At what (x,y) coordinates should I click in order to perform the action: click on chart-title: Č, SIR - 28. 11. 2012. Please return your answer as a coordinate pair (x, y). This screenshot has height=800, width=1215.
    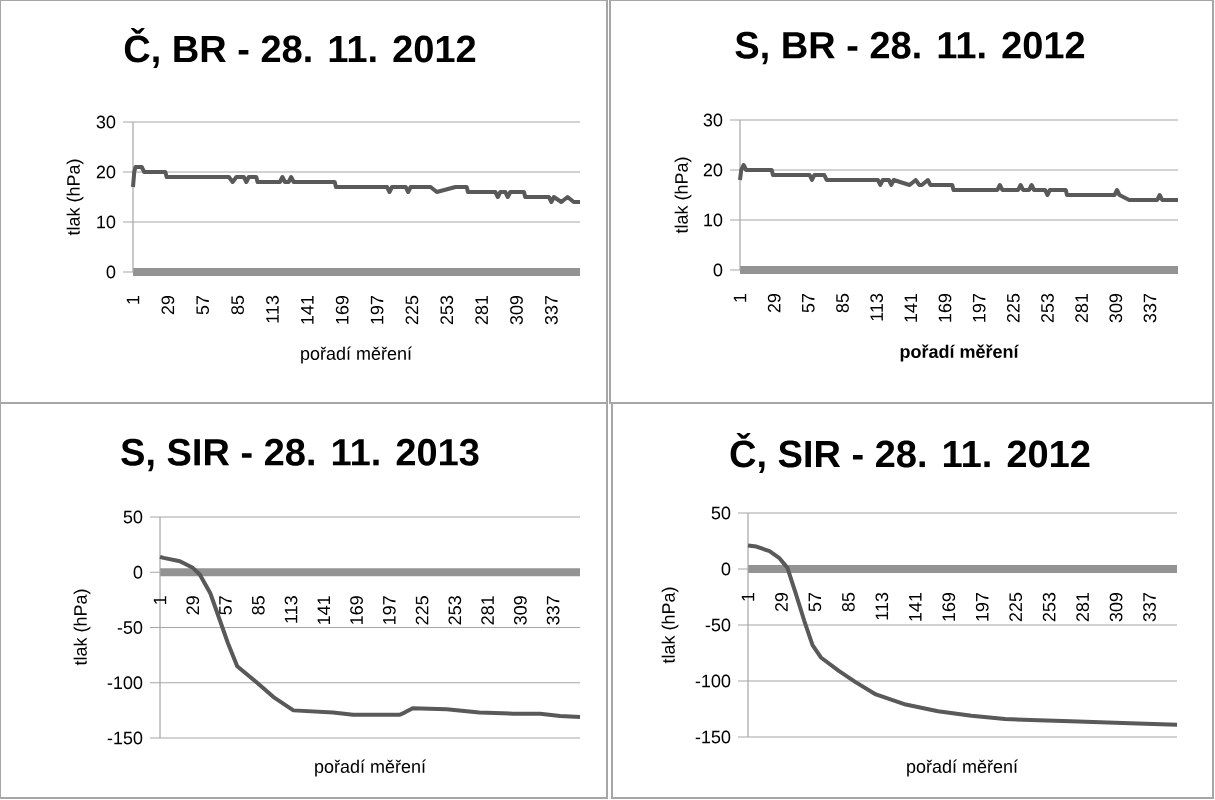
    Looking at the image, I should click on (910, 453).